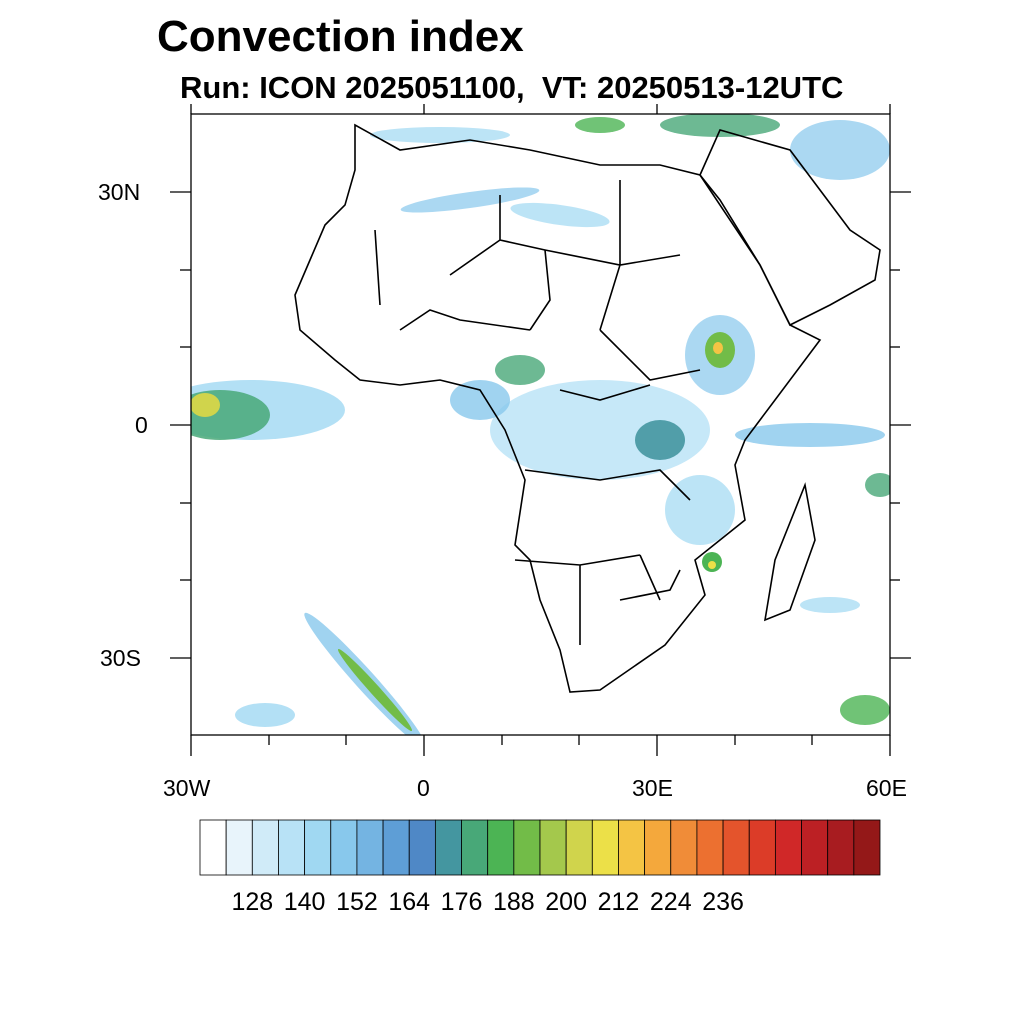 The width and height of the screenshot is (1024, 1024). I want to click on colorbar-tick-label: 200, so click(566, 902).